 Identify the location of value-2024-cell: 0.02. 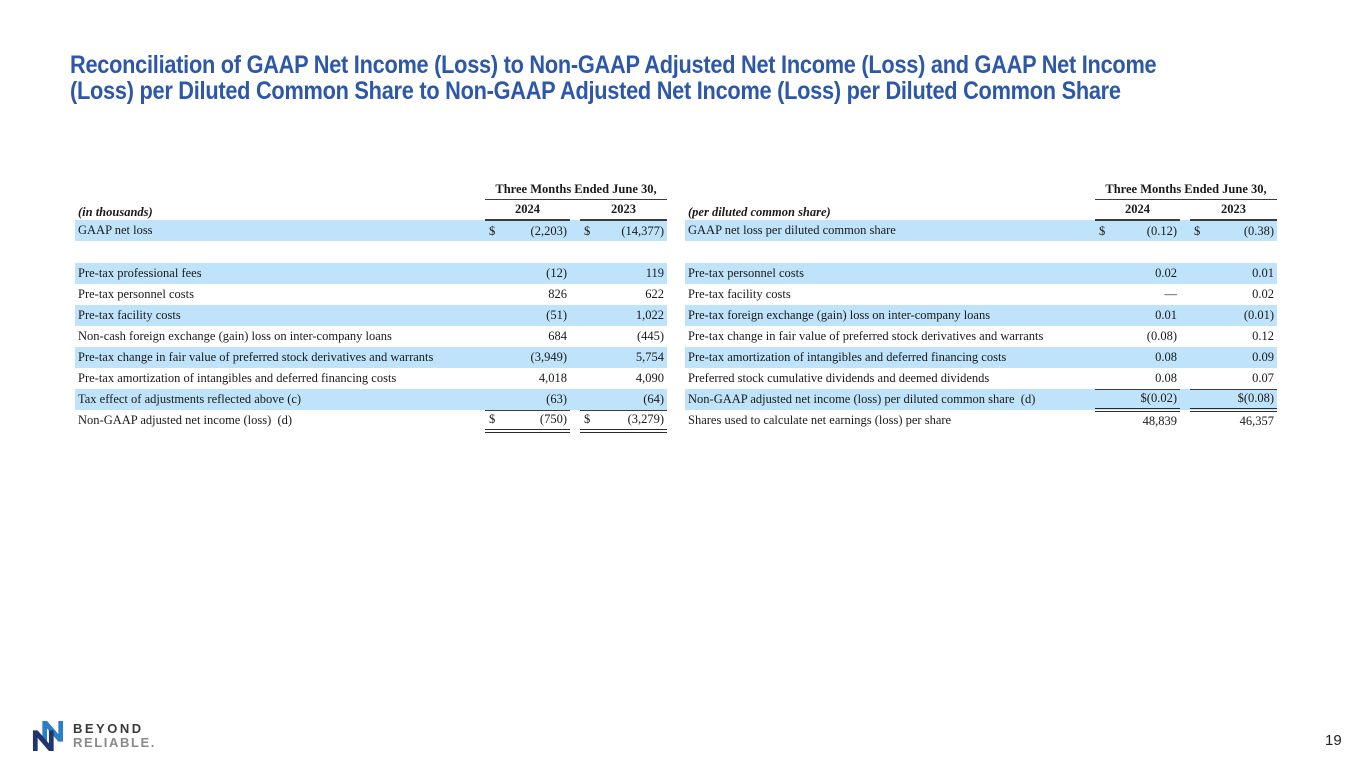
(1145, 273).